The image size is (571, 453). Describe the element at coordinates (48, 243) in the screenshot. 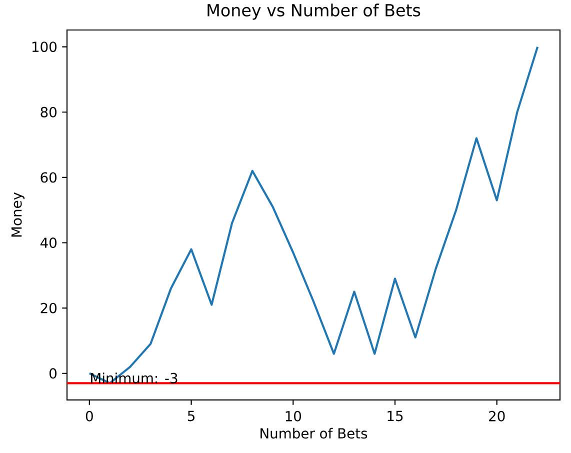

I see `y-tick-label: 40` at that location.